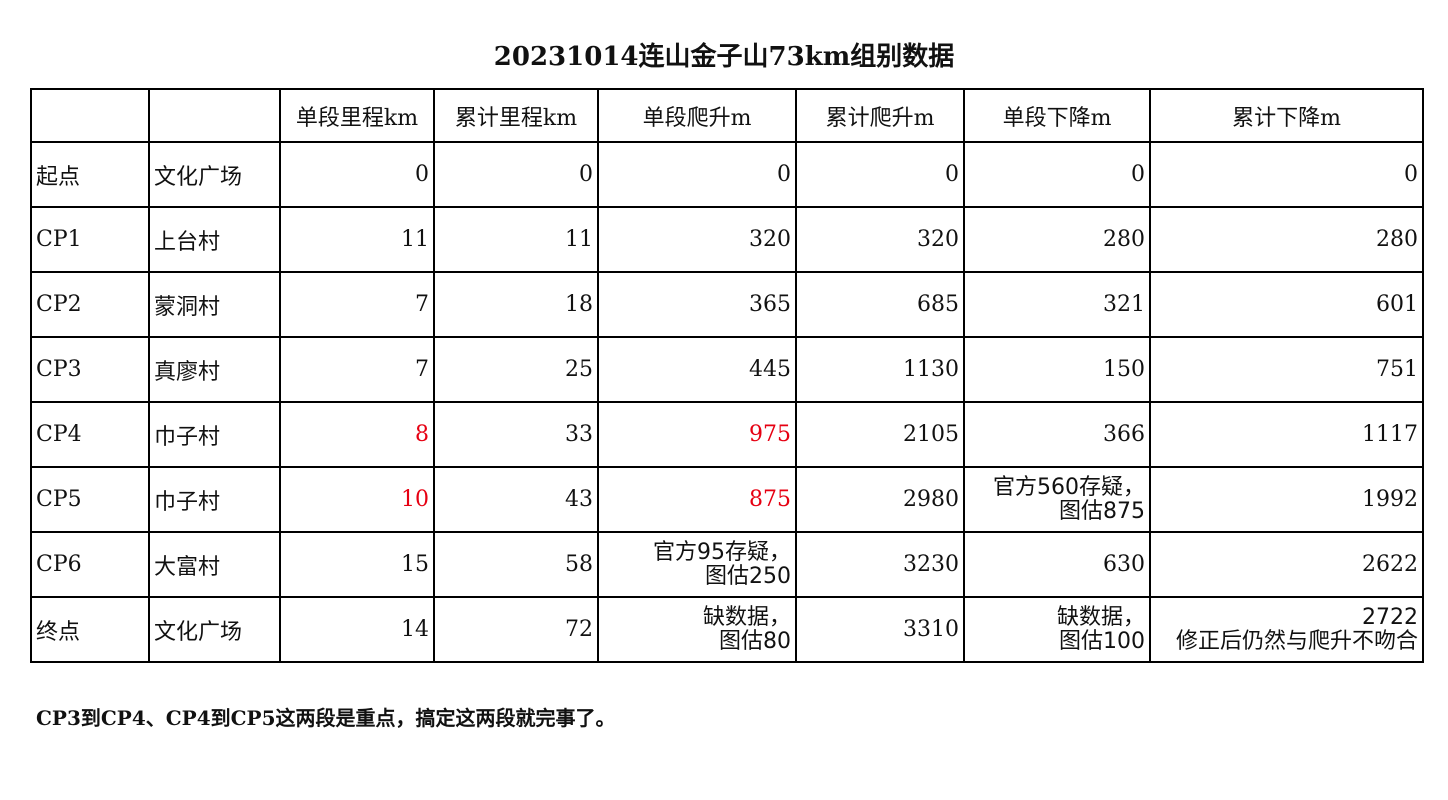 The width and height of the screenshot is (1448, 800). Describe the element at coordinates (516, 369) in the screenshot. I see `cell-cum-km: 25` at that location.